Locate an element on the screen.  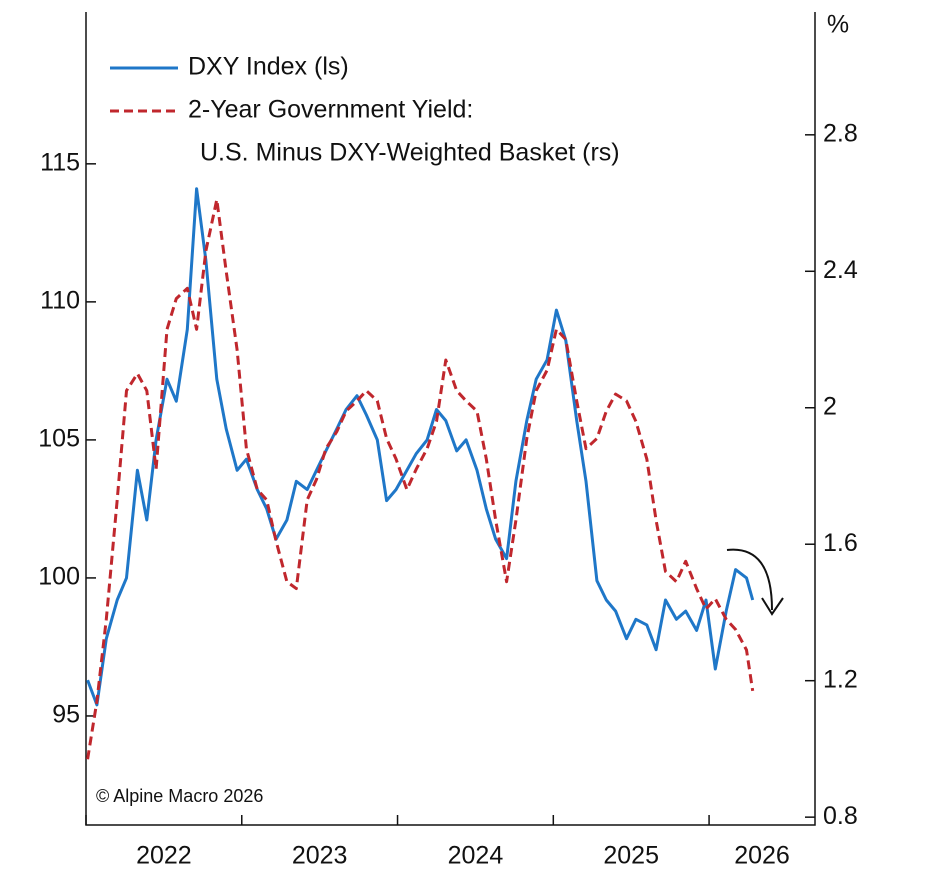
y2-tick-label: 2.4 is located at coordinates (840, 270).